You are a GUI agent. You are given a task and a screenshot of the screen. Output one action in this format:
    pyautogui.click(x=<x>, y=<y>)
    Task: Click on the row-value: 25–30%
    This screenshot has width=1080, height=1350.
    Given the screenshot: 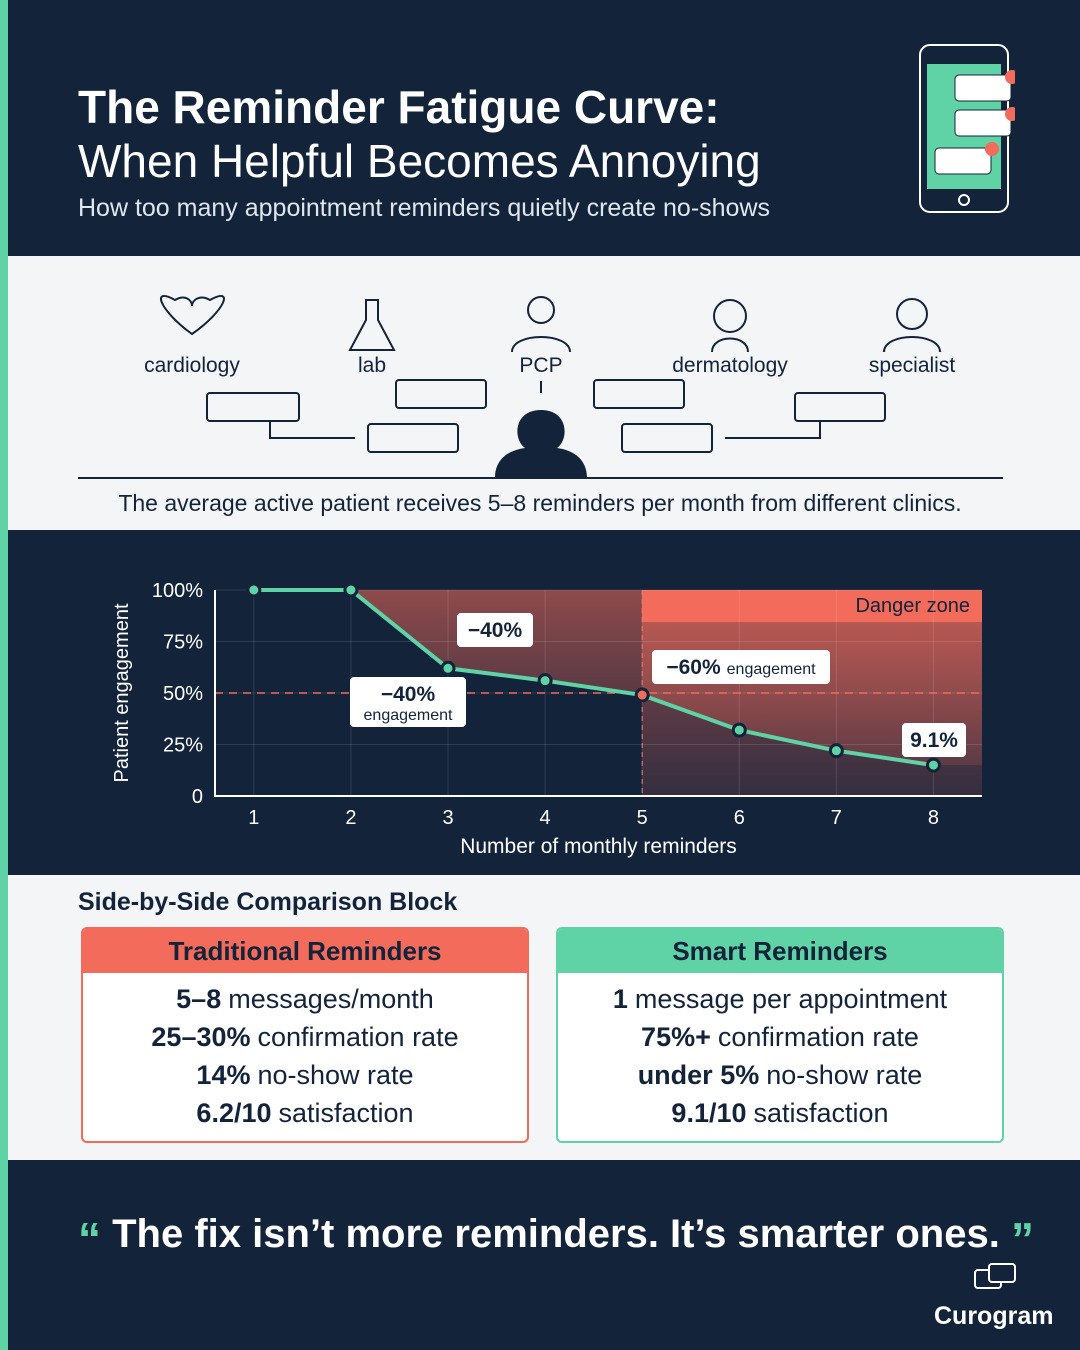 What is the action you would take?
    pyautogui.click(x=201, y=1037)
    